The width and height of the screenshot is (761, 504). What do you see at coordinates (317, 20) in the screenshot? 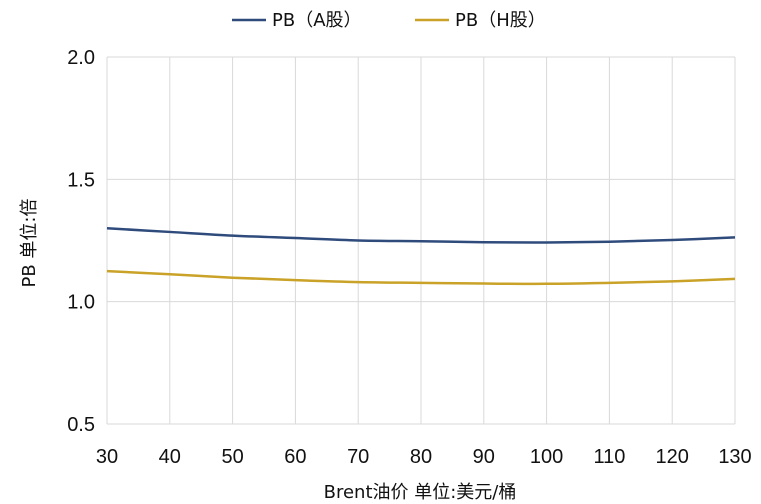
I see `legend-label-a-share: PB（A股）` at bounding box center [317, 20].